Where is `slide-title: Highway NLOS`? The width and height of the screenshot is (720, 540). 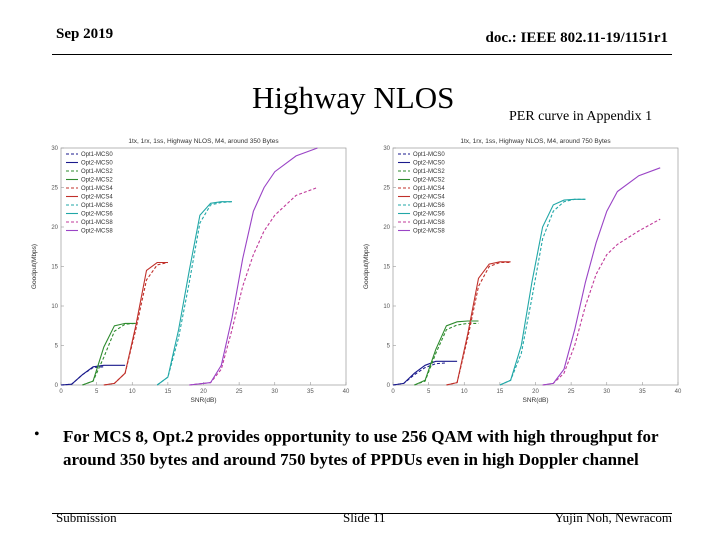 slide-title: Highway NLOS is located at coordinates (353, 97).